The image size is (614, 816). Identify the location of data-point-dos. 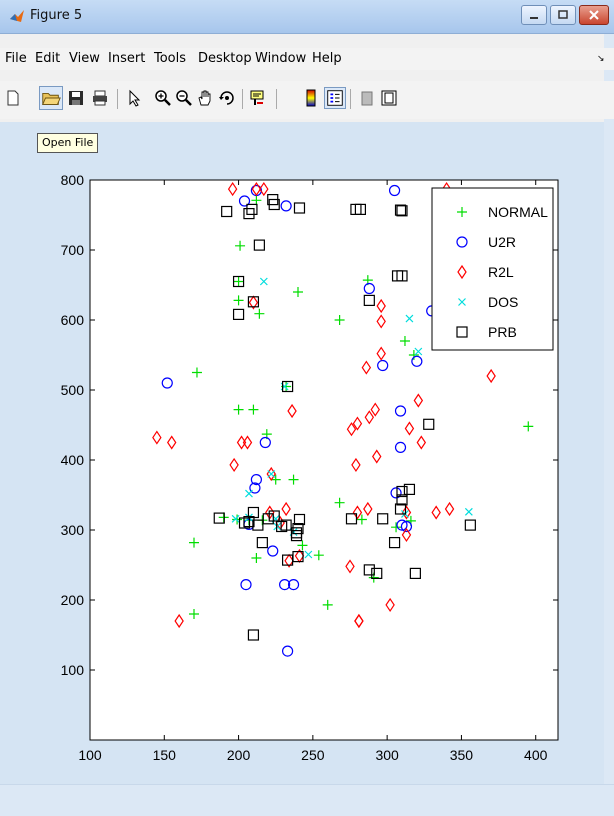
(263, 281).